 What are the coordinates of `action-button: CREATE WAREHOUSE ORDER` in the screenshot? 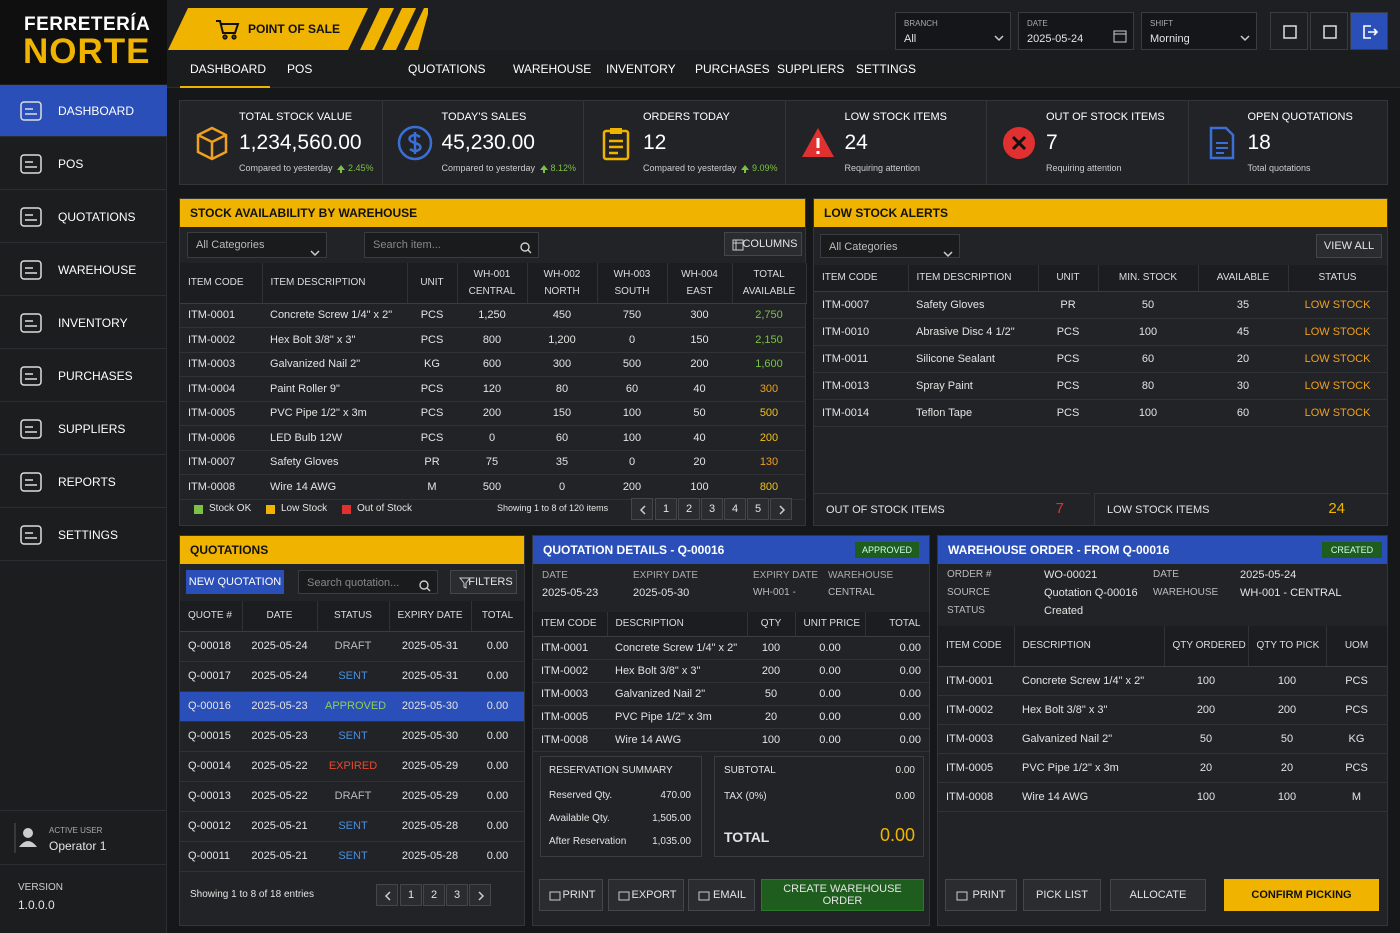 It's located at (842, 895).